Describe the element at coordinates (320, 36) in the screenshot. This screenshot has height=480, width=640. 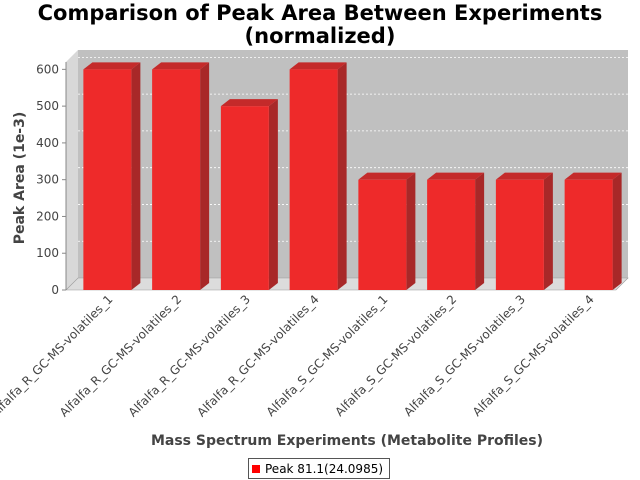
I see `chart-title-line-2: (normalized)` at that location.